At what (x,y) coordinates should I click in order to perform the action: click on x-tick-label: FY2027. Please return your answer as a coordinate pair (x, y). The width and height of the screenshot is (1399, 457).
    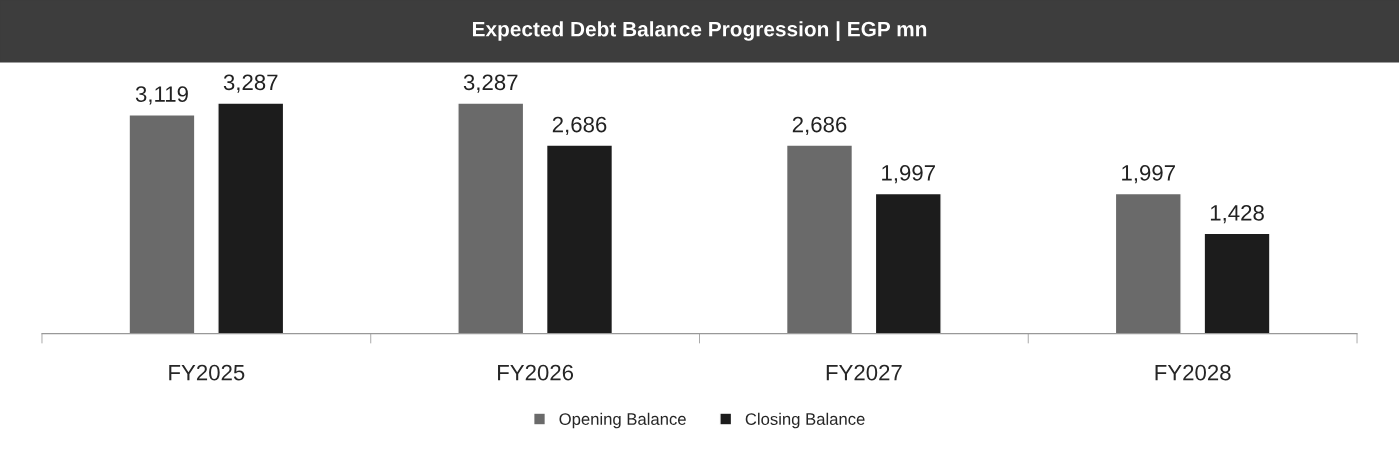
    Looking at the image, I should click on (864, 372).